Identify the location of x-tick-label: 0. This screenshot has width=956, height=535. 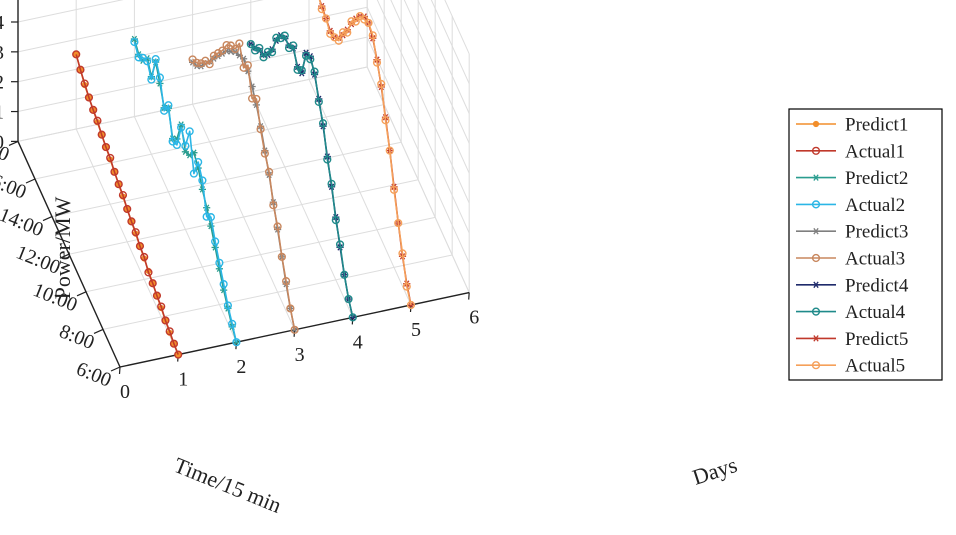
(125, 392).